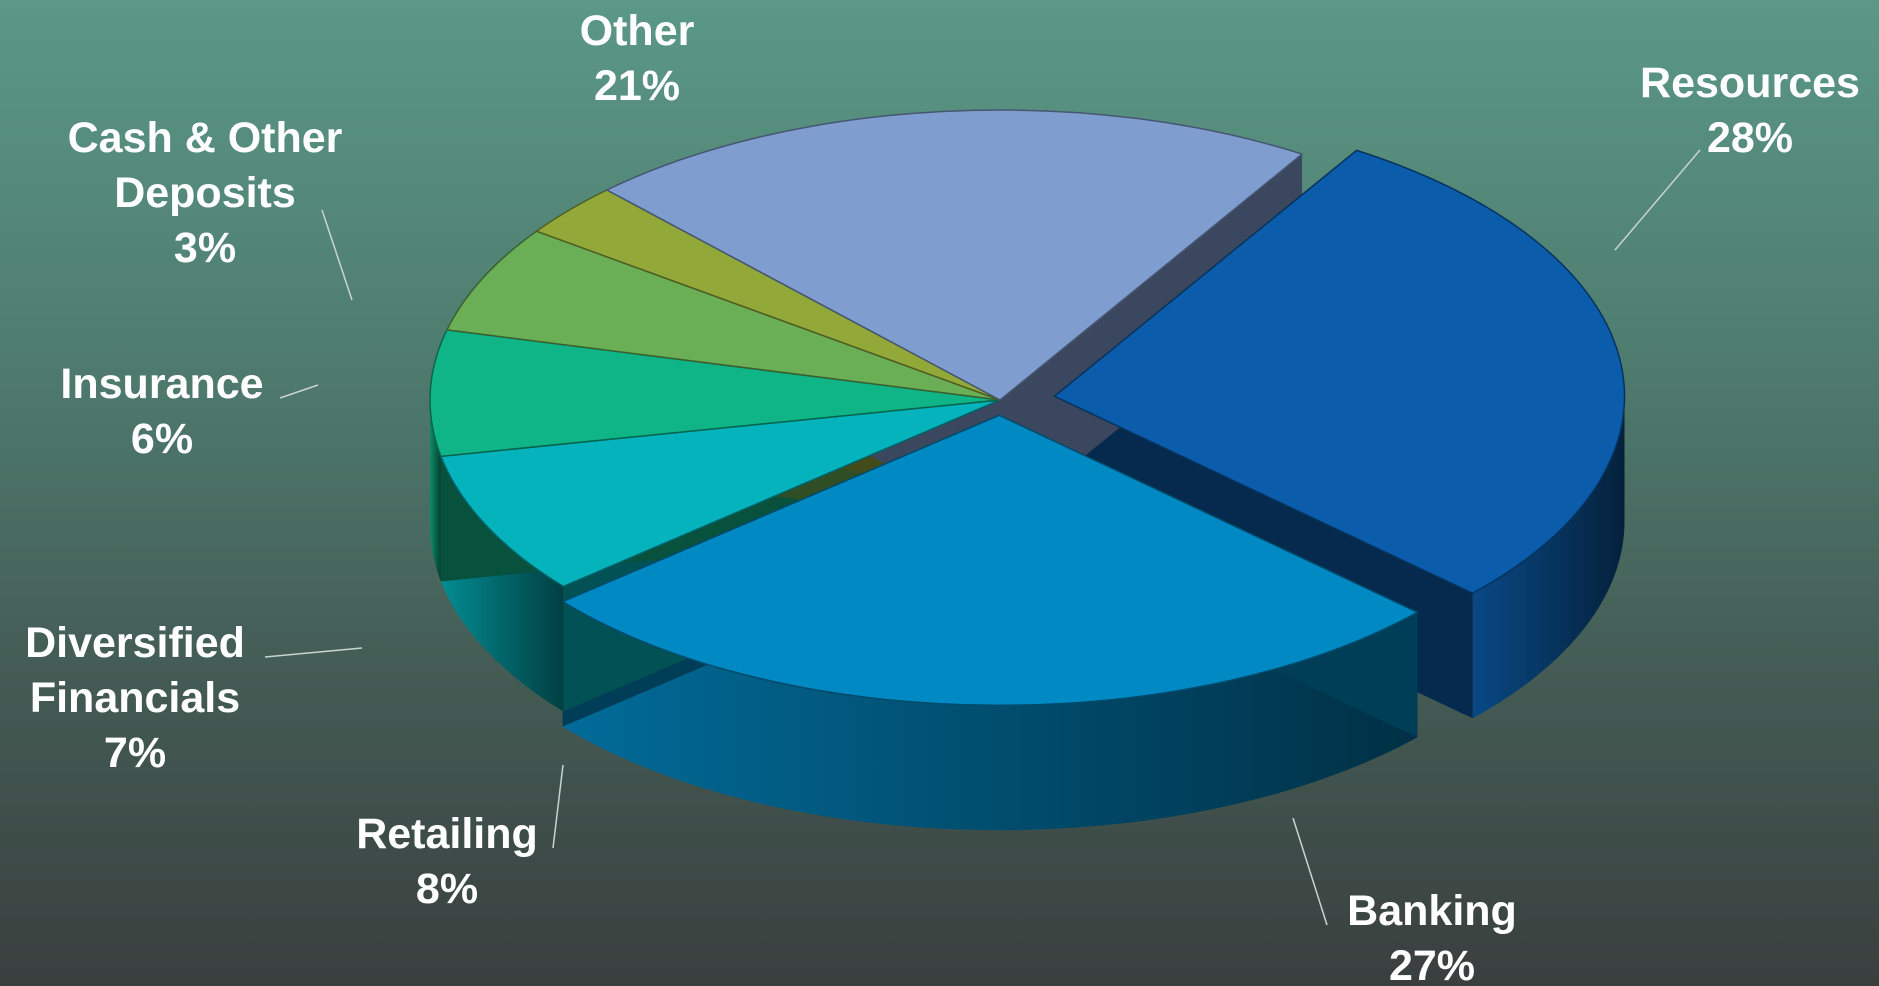 The width and height of the screenshot is (1879, 986). What do you see at coordinates (1750, 110) in the screenshot?
I see `label-resources: Resources 28%` at bounding box center [1750, 110].